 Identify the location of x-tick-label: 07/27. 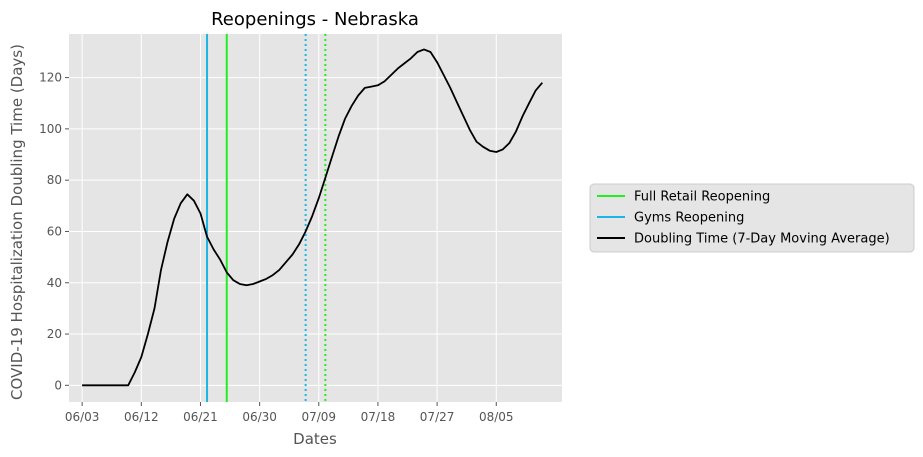
(437, 417).